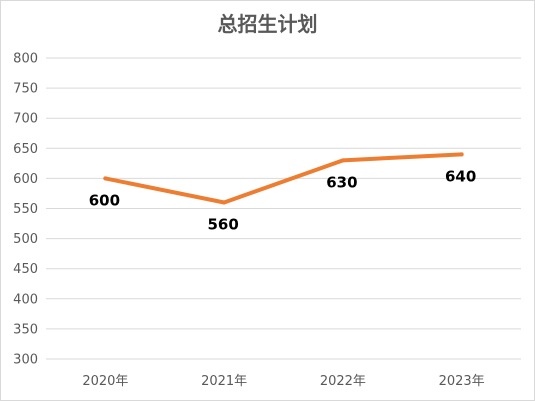  I want to click on series-group, so click(283, 178).